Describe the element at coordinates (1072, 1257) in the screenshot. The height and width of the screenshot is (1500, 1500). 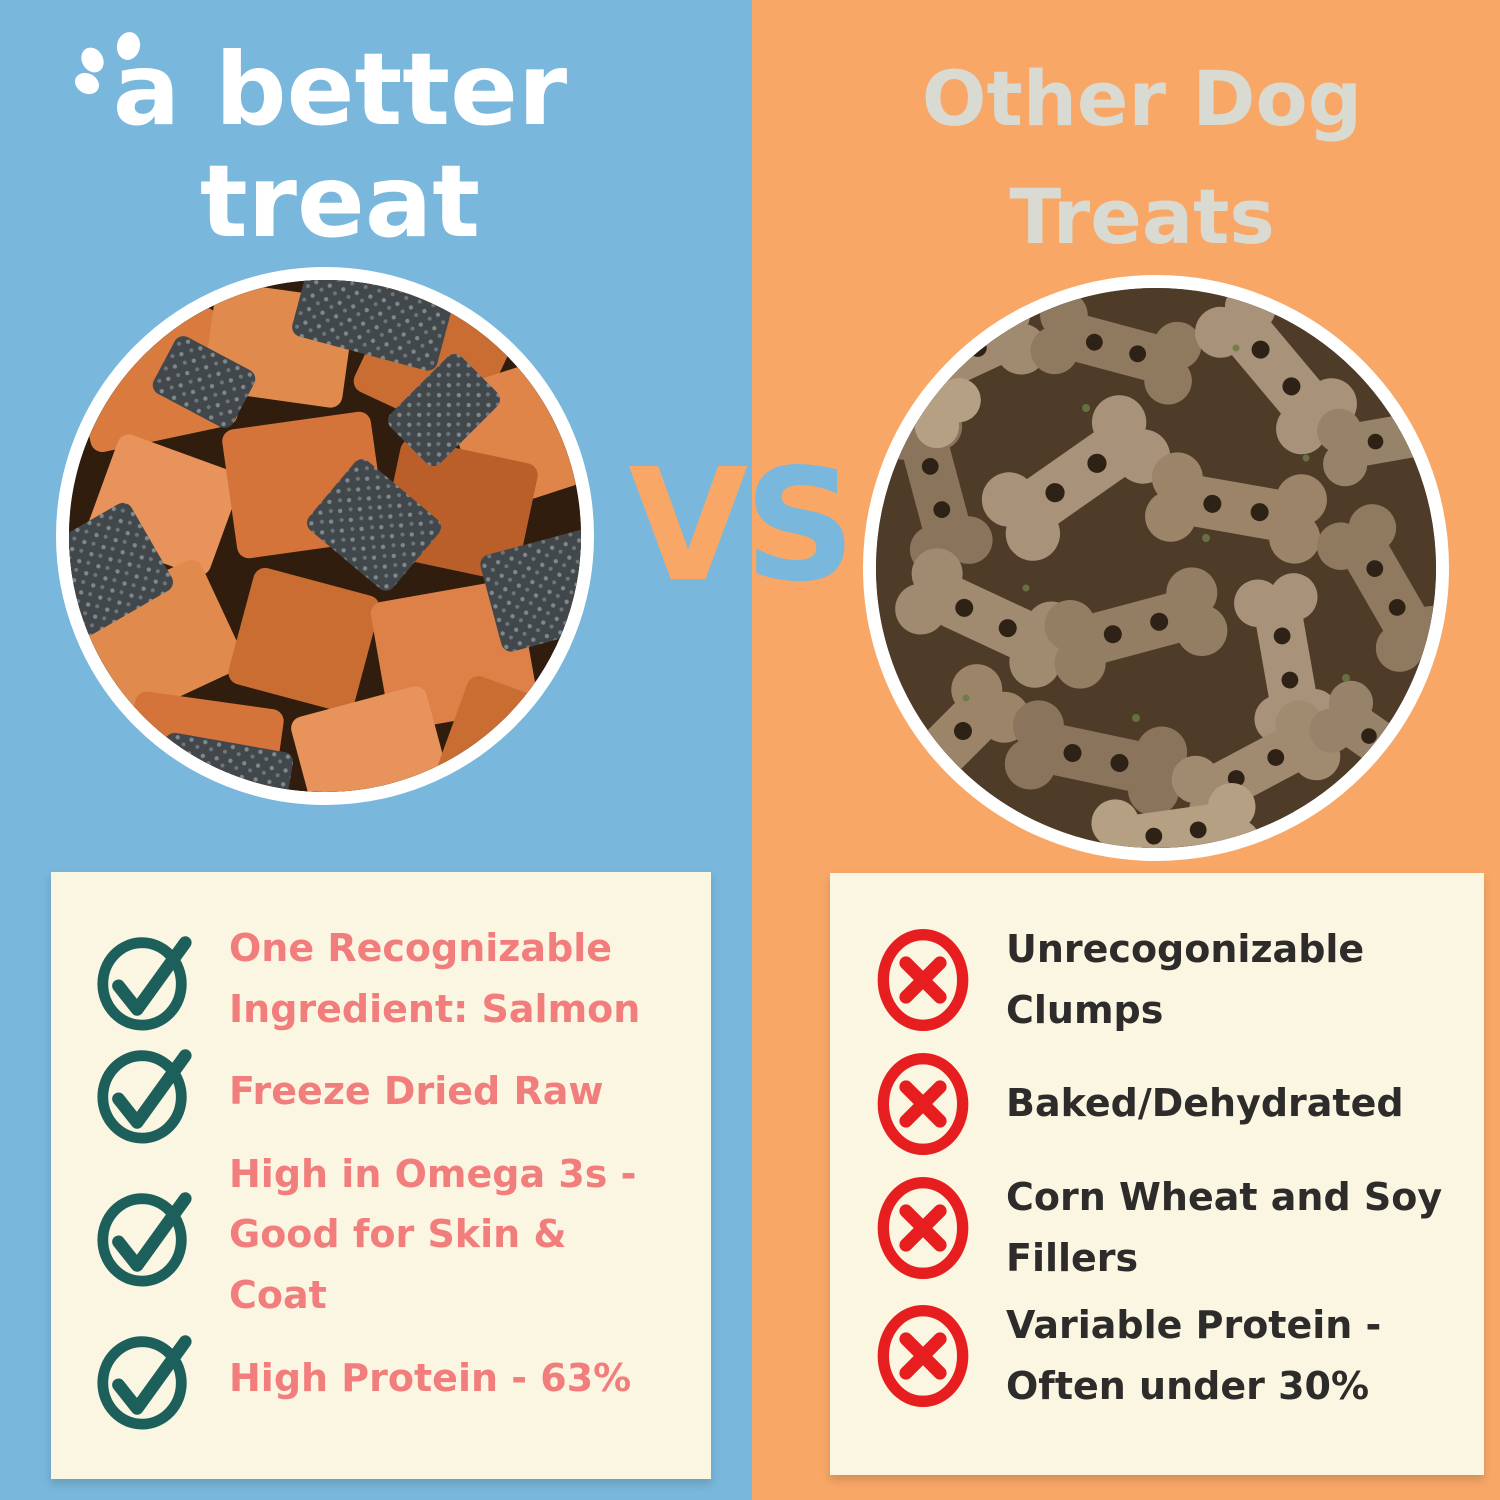
I see `drawback-text-line: Fillers` at that location.